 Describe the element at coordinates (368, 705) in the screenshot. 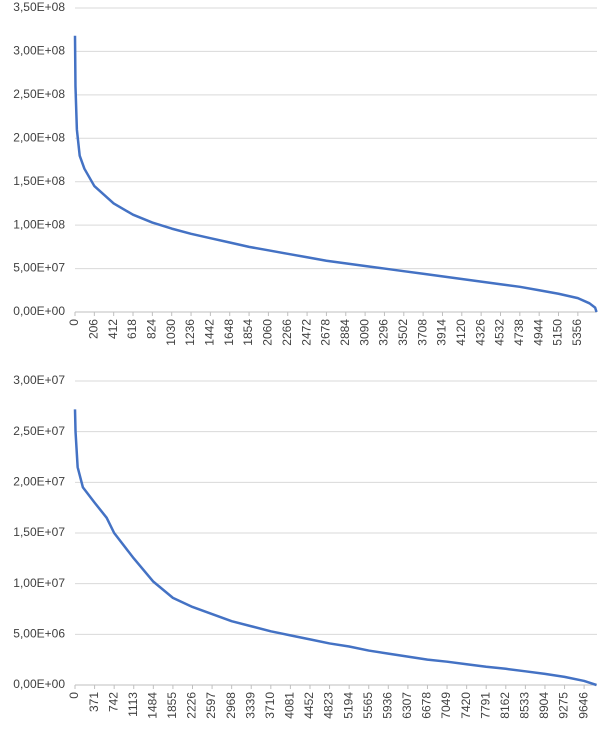

I see `x-tick-label: 5565` at that location.